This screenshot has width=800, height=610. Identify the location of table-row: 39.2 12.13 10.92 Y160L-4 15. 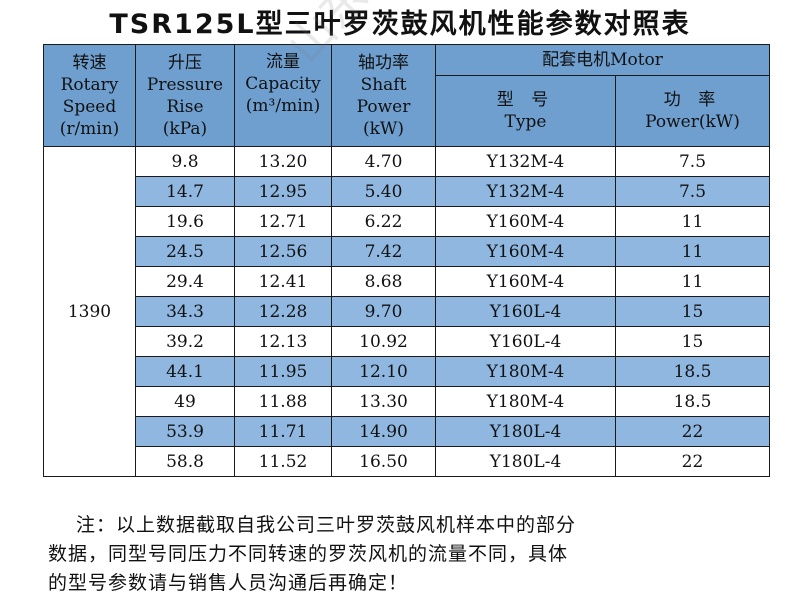
(407, 341).